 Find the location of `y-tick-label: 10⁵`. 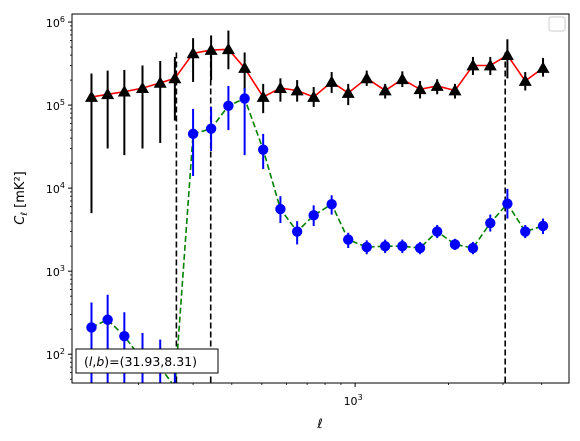

y-tick-label: 10⁵ is located at coordinates (55, 105).